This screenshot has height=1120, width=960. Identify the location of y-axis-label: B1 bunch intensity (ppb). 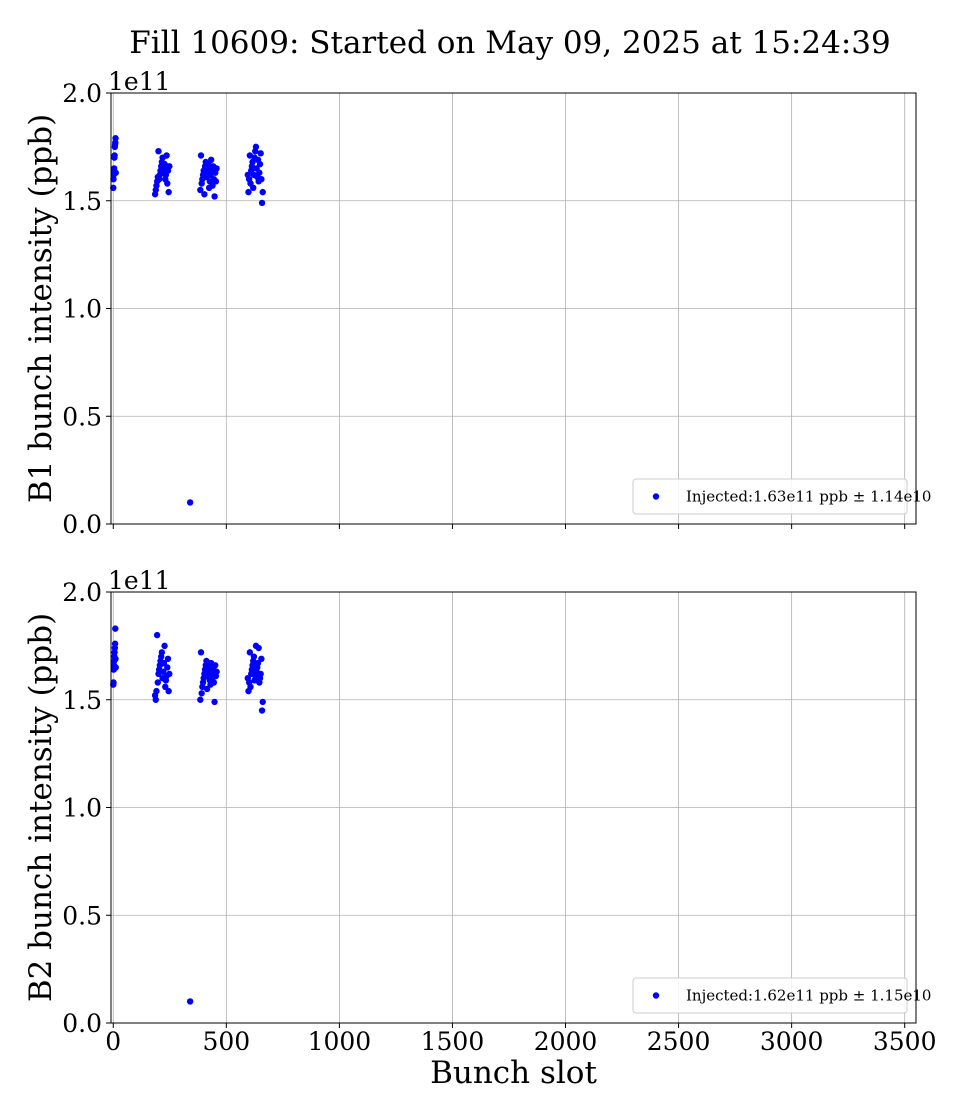
(41, 308).